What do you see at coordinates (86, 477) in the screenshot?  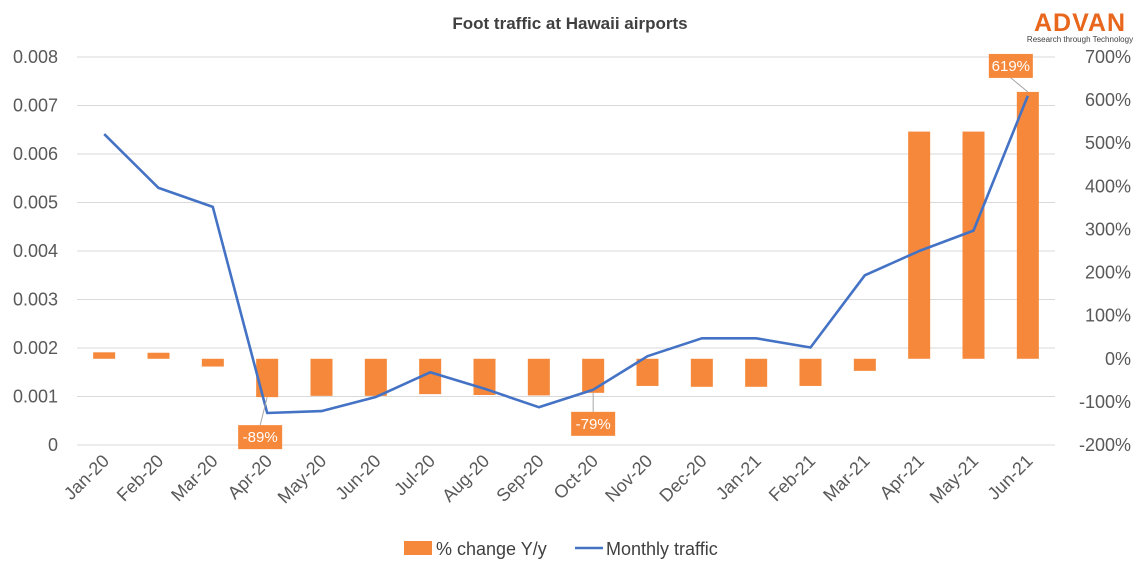 I see `x-tick-label: Jan-20` at bounding box center [86, 477].